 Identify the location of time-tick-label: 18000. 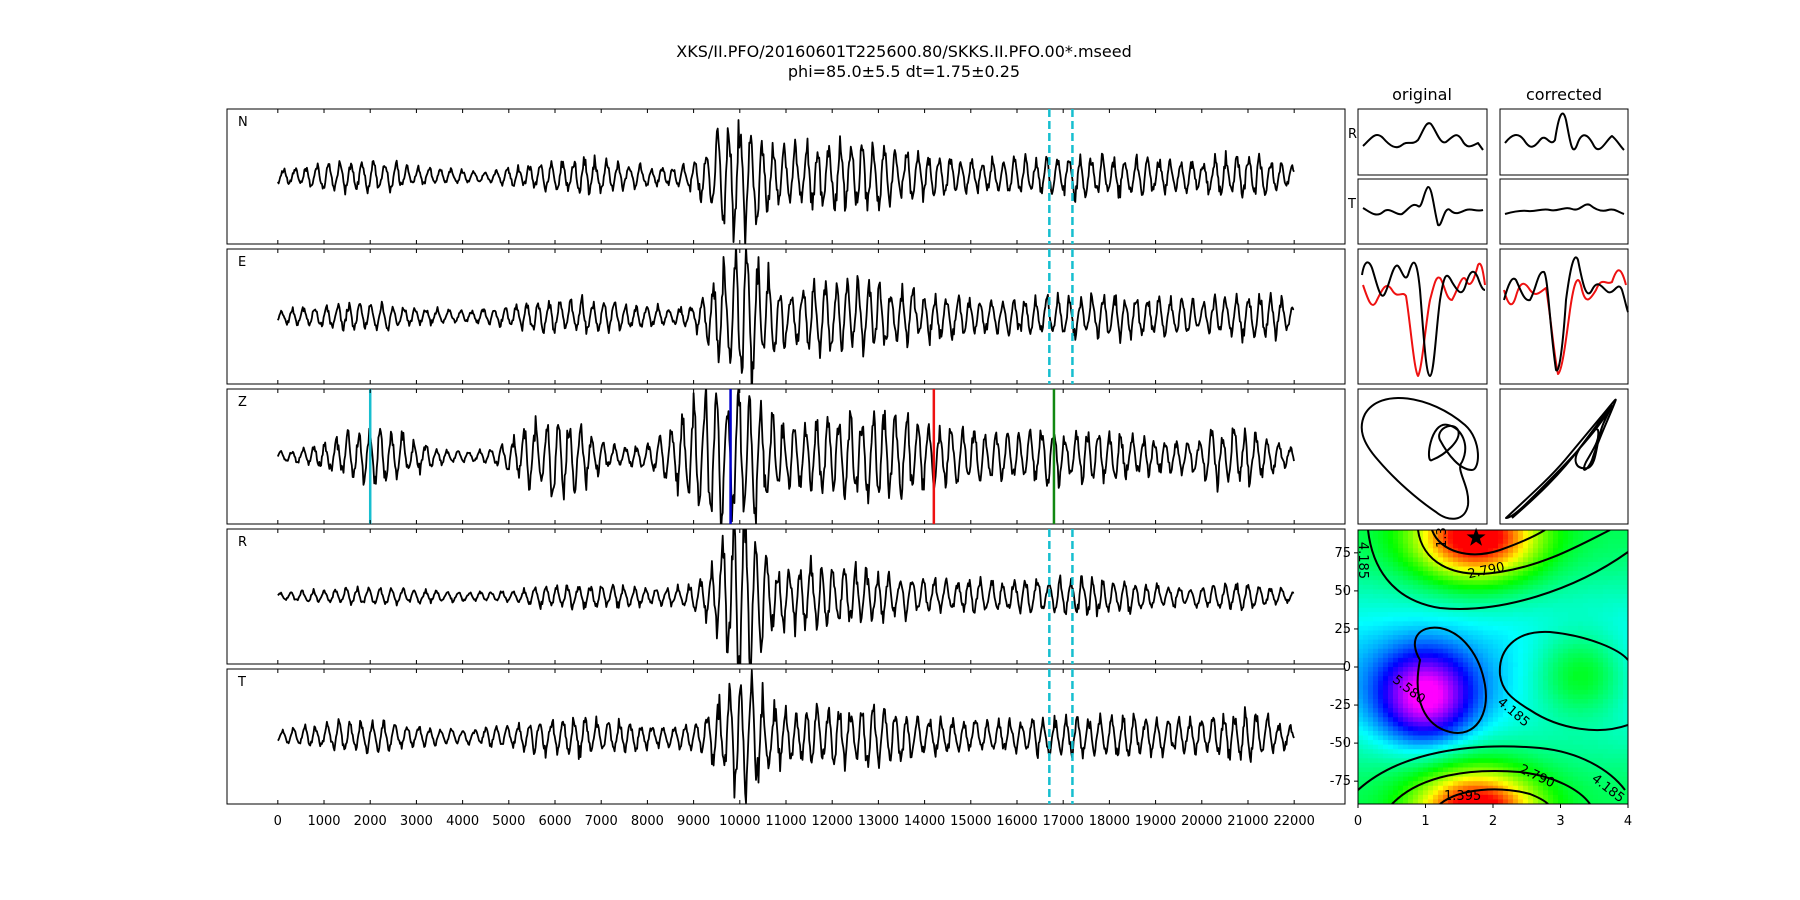
(1109, 821).